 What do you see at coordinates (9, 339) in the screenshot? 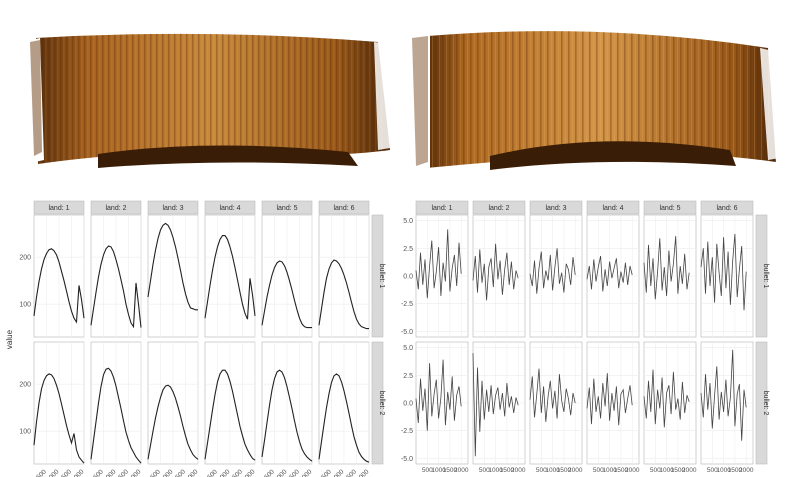
I see `y-axis-label: value` at bounding box center [9, 339].